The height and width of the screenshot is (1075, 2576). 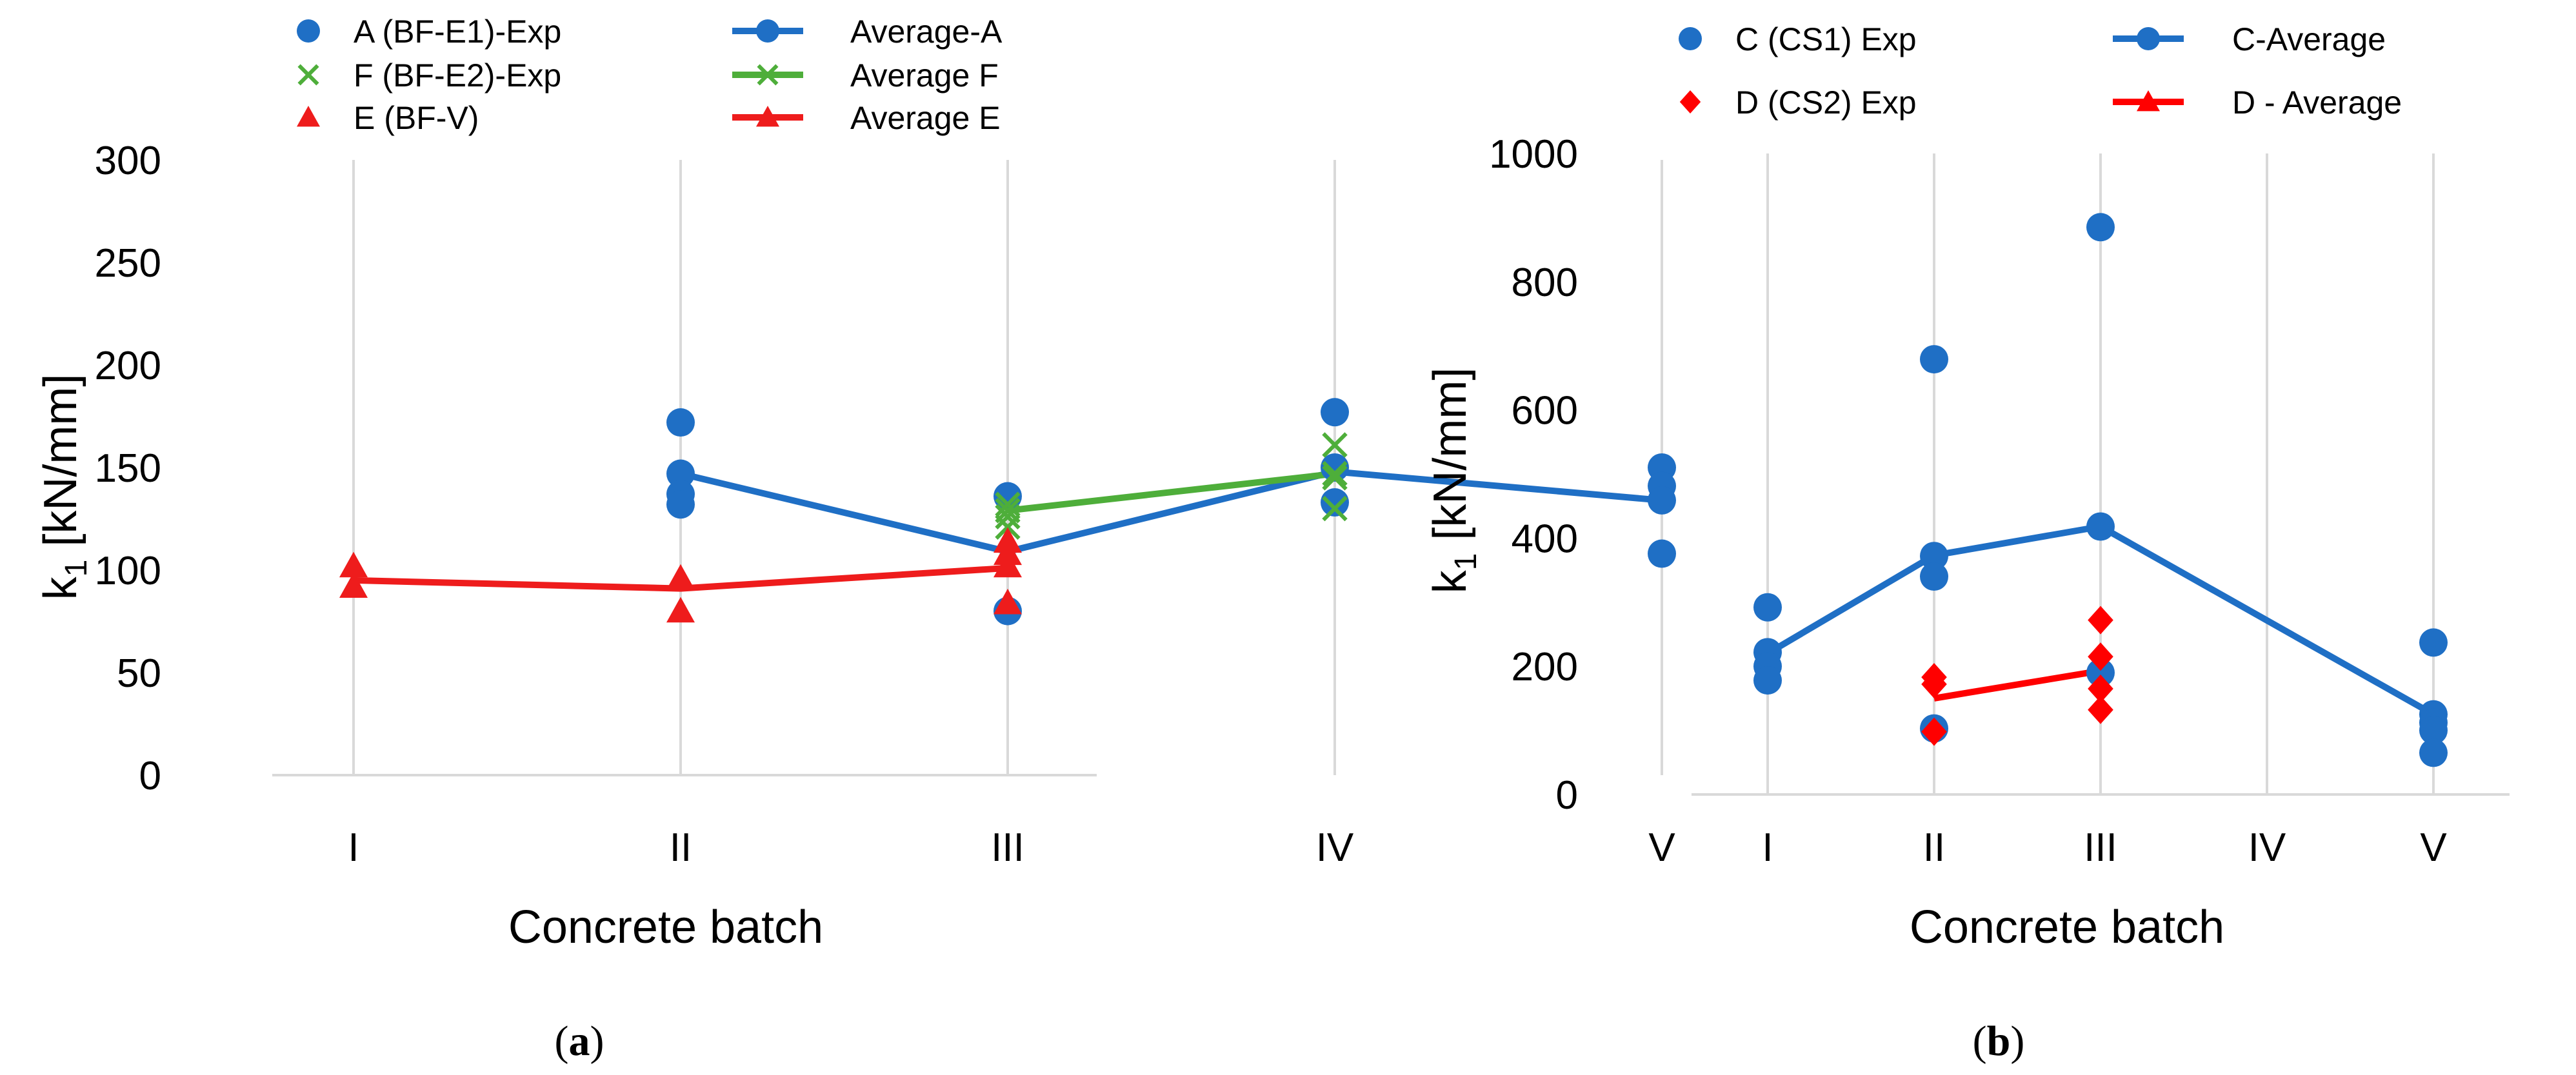 I want to click on caption-label: a, so click(x=579, y=1041).